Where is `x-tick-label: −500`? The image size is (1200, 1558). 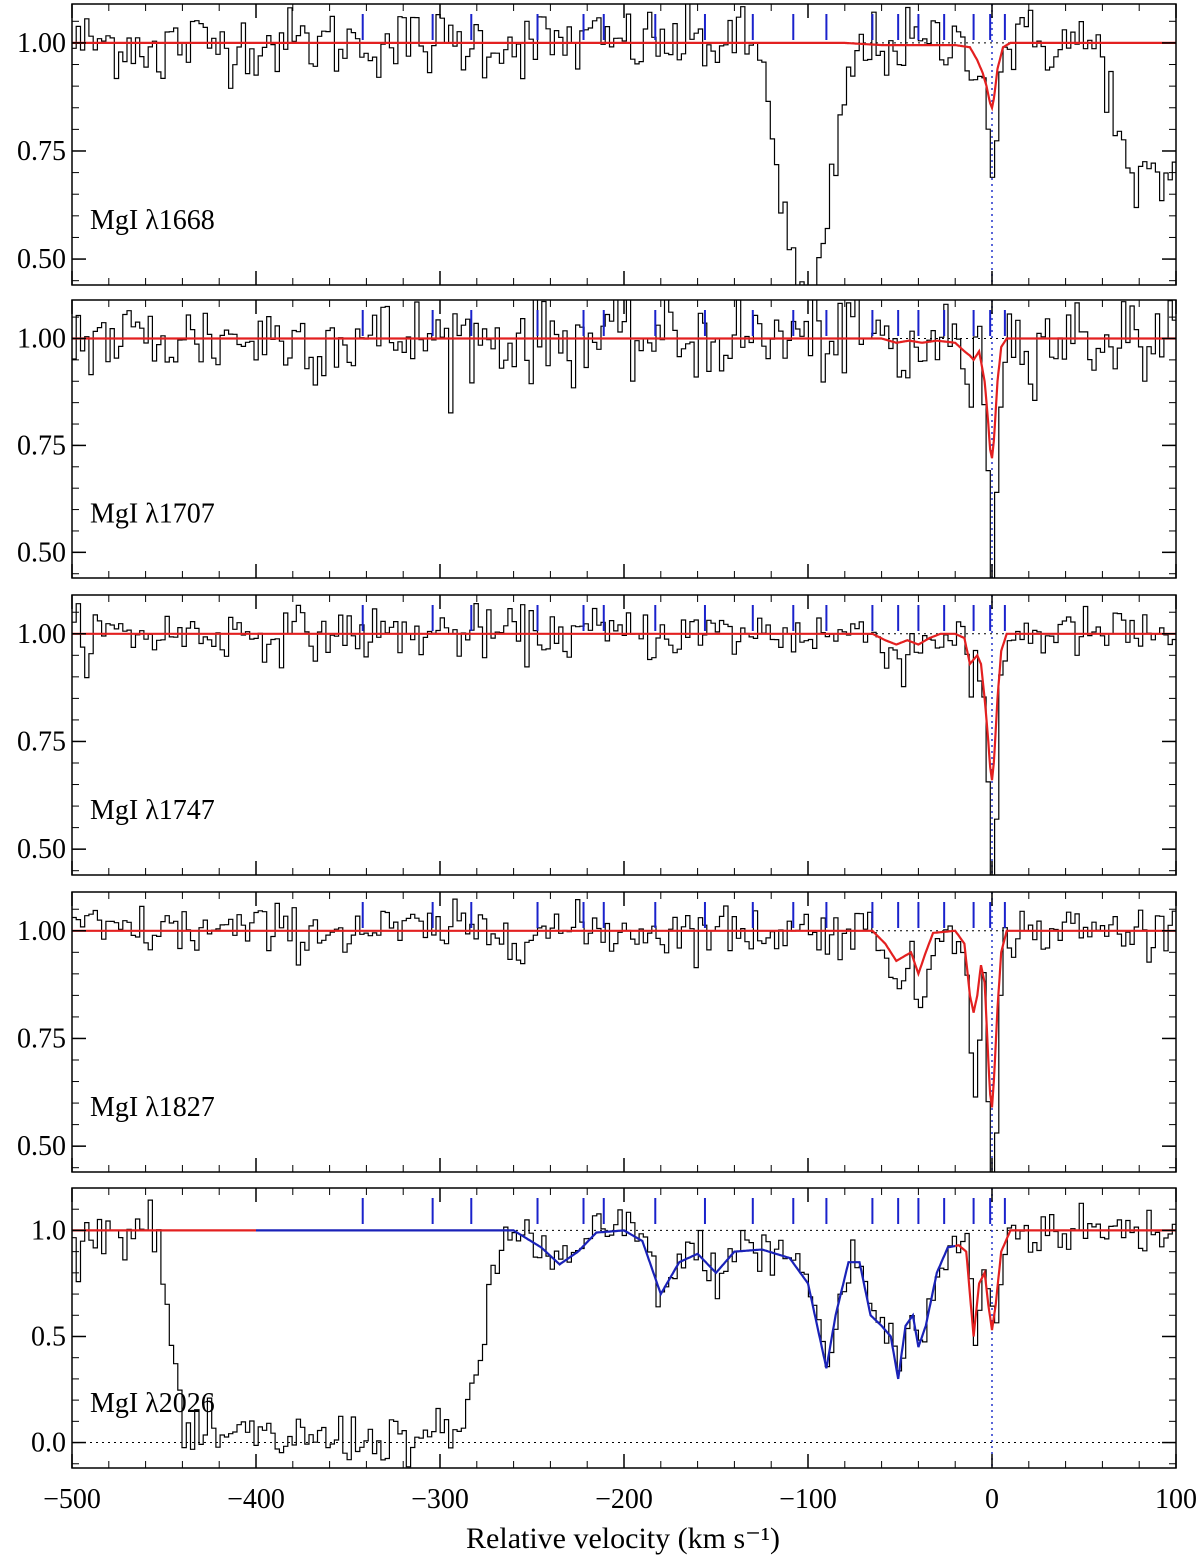 x-tick-label: −500 is located at coordinates (72, 1499).